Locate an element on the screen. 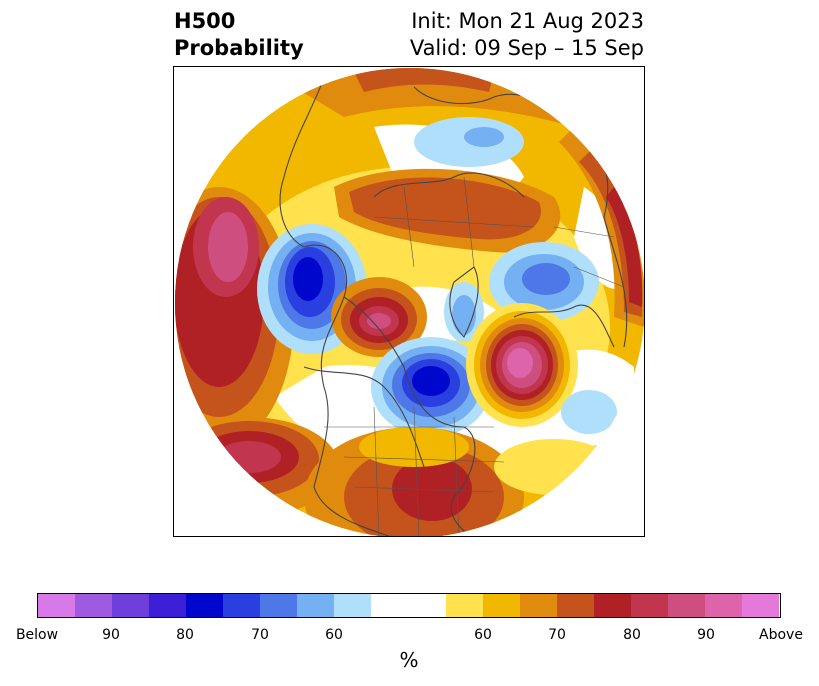 The height and width of the screenshot is (686, 819). colorbar-unit-label: % is located at coordinates (409, 660).